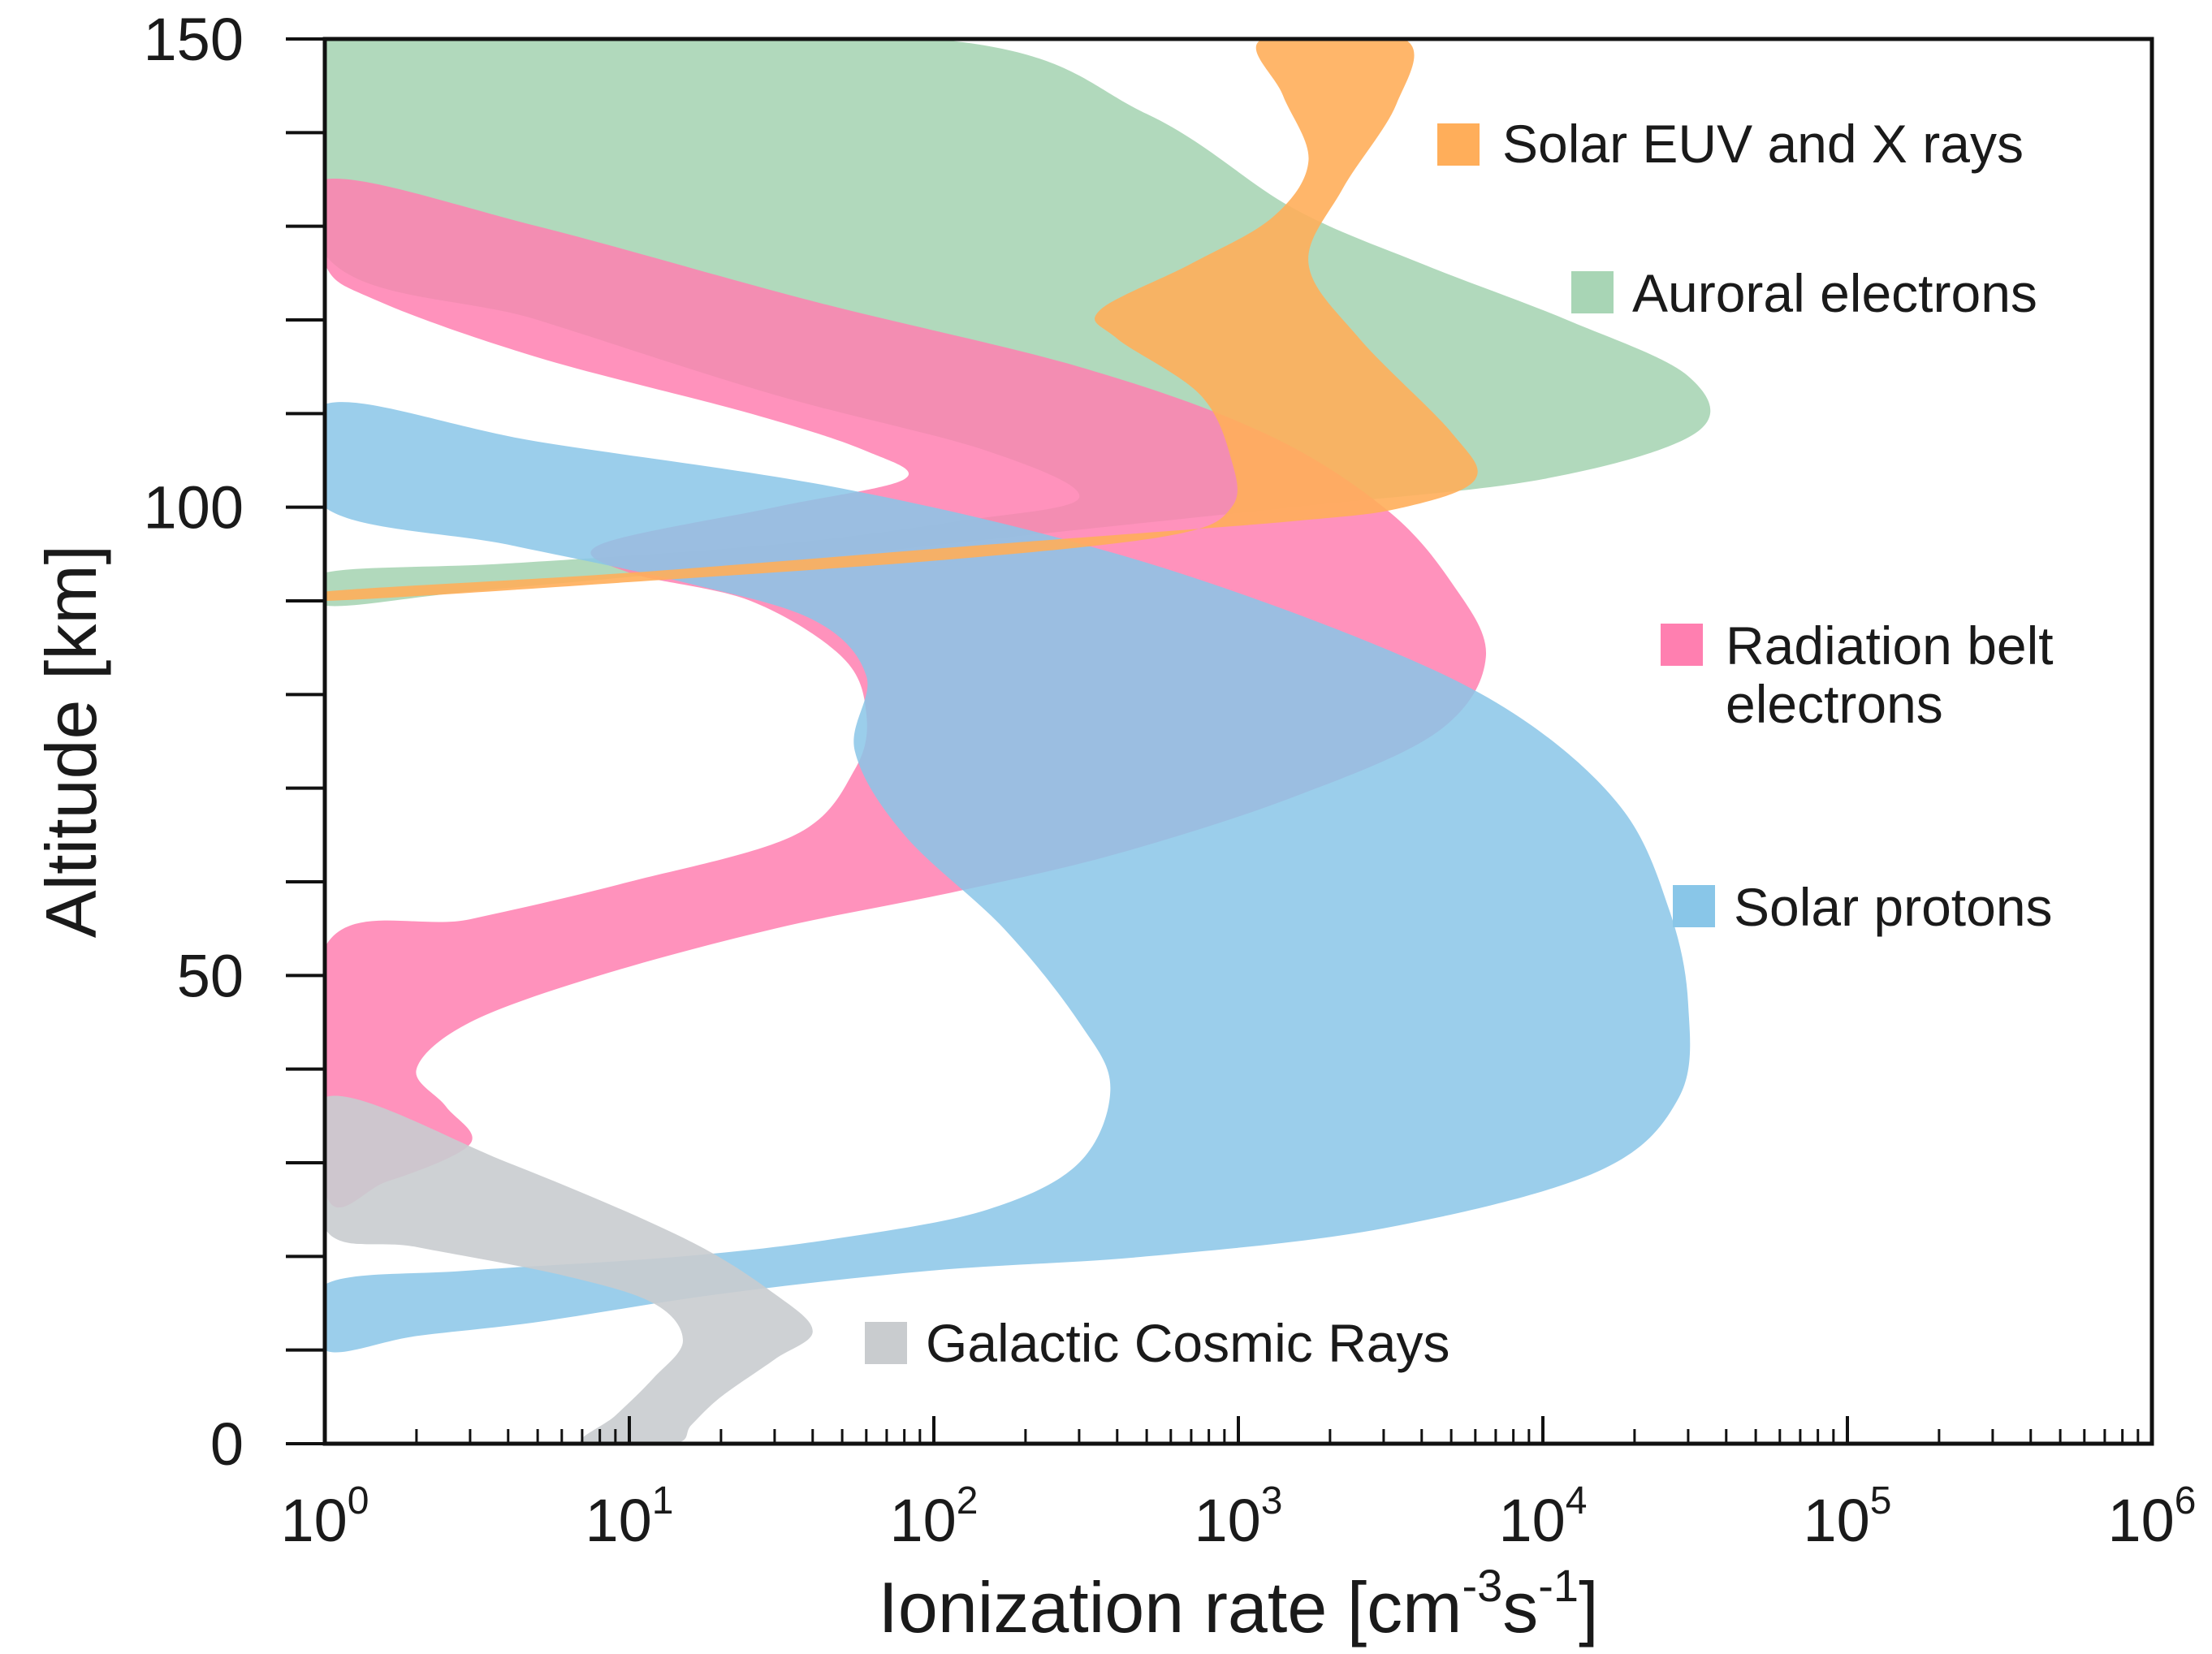 The height and width of the screenshot is (1654, 2212). I want to click on y-tick-label: 100, so click(194, 508).